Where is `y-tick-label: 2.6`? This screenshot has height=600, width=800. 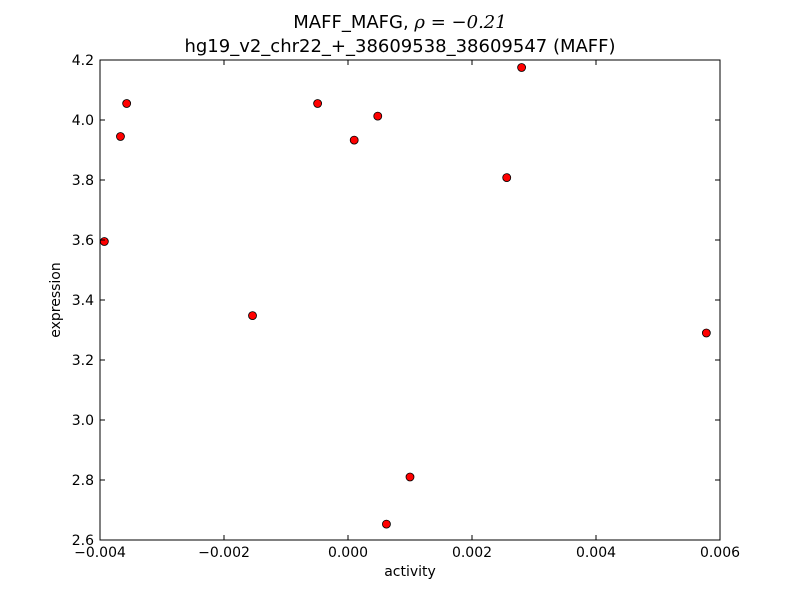 y-tick-label: 2.6 is located at coordinates (83, 541).